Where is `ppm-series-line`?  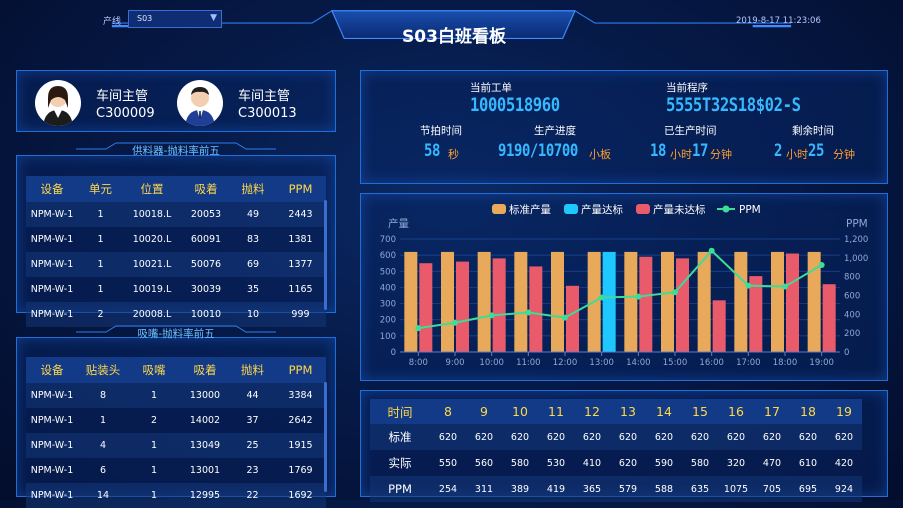
ppm-series-line is located at coordinates (620, 289).